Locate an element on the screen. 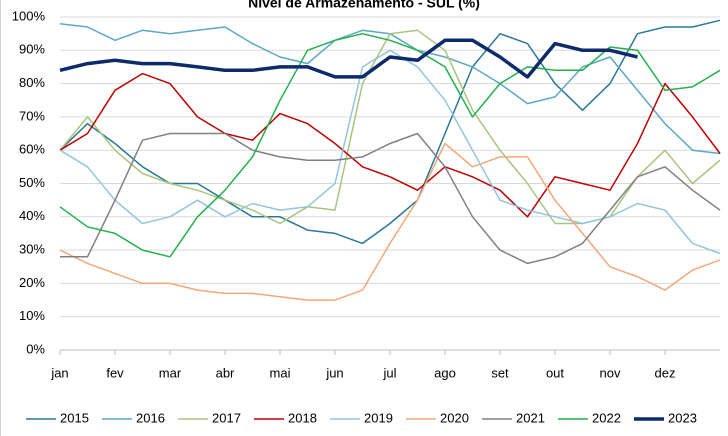 This screenshot has height=436, width=728. x-tick-label: mai is located at coordinates (280, 372).